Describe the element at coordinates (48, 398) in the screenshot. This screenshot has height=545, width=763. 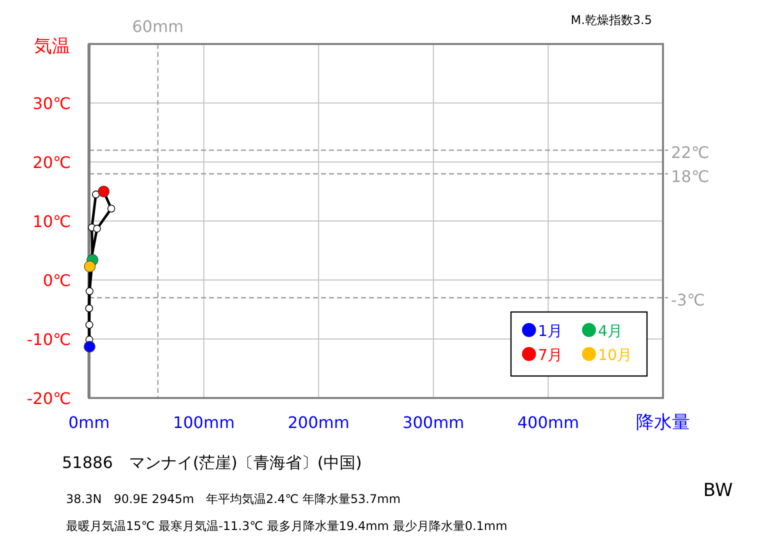
I see `y-tick-label: -20℃` at that location.